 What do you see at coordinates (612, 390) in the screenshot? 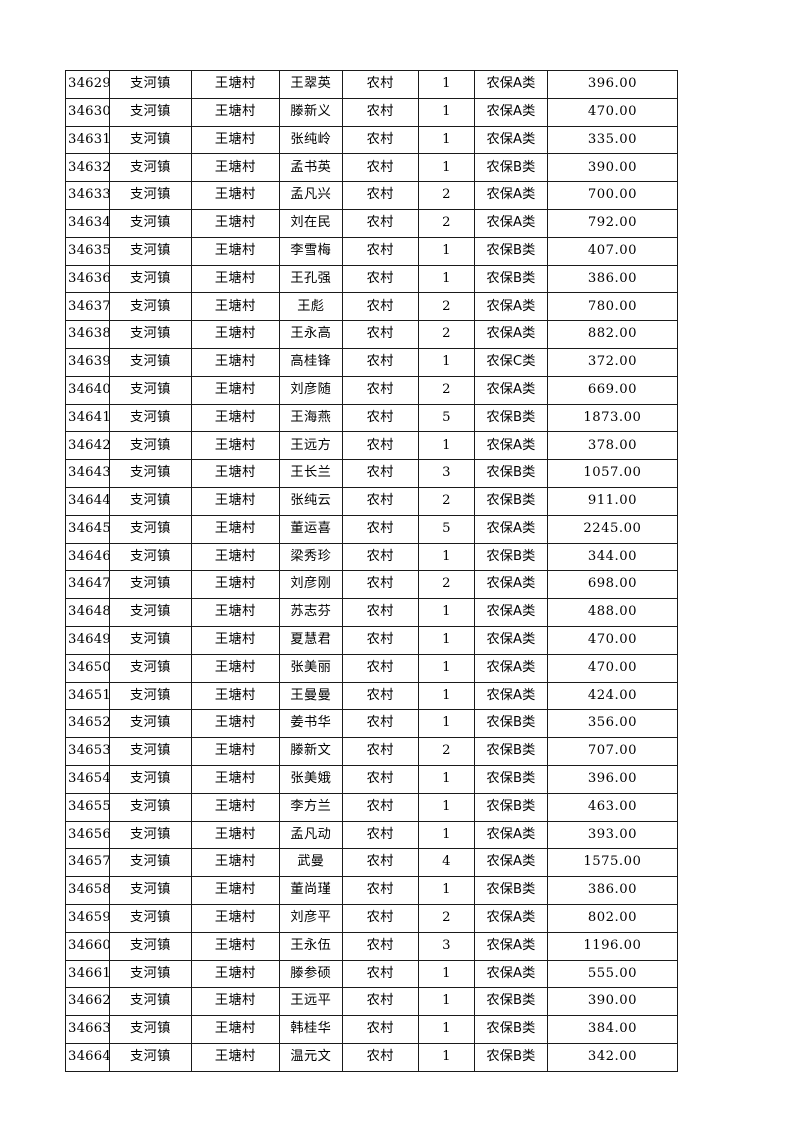
I see `cell-amount: 669.00` at bounding box center [612, 390].